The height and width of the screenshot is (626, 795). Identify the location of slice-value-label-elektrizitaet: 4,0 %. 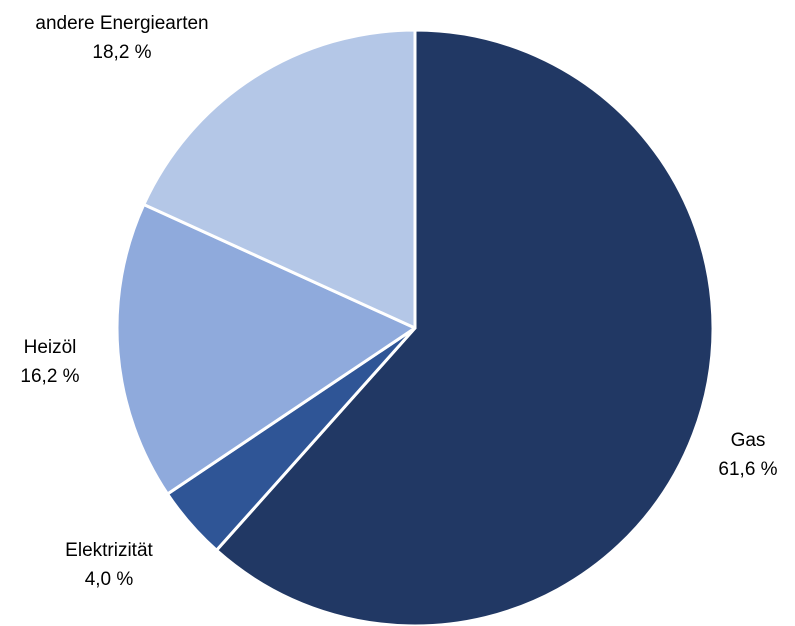
(109, 579).